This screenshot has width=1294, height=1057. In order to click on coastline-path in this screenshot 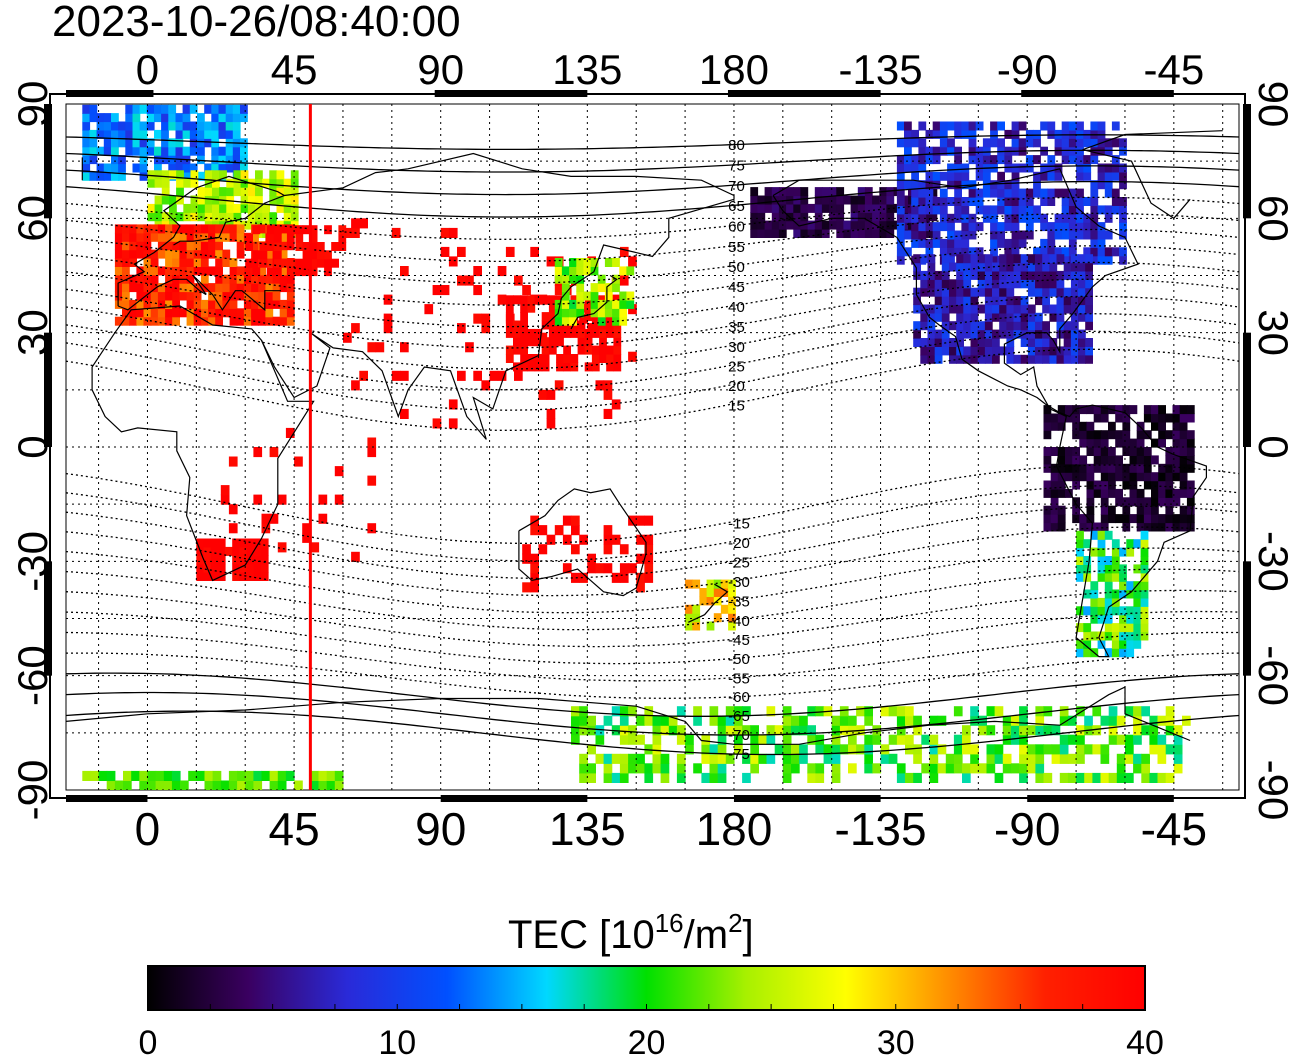, I will do `click(201, 240)`.